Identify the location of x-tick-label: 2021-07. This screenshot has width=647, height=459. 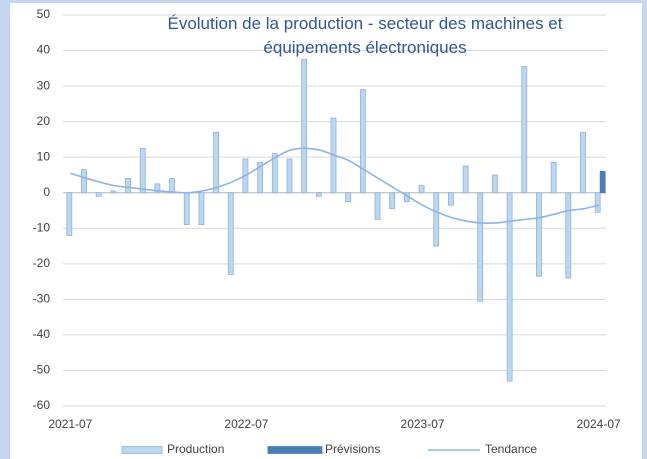
(70, 424).